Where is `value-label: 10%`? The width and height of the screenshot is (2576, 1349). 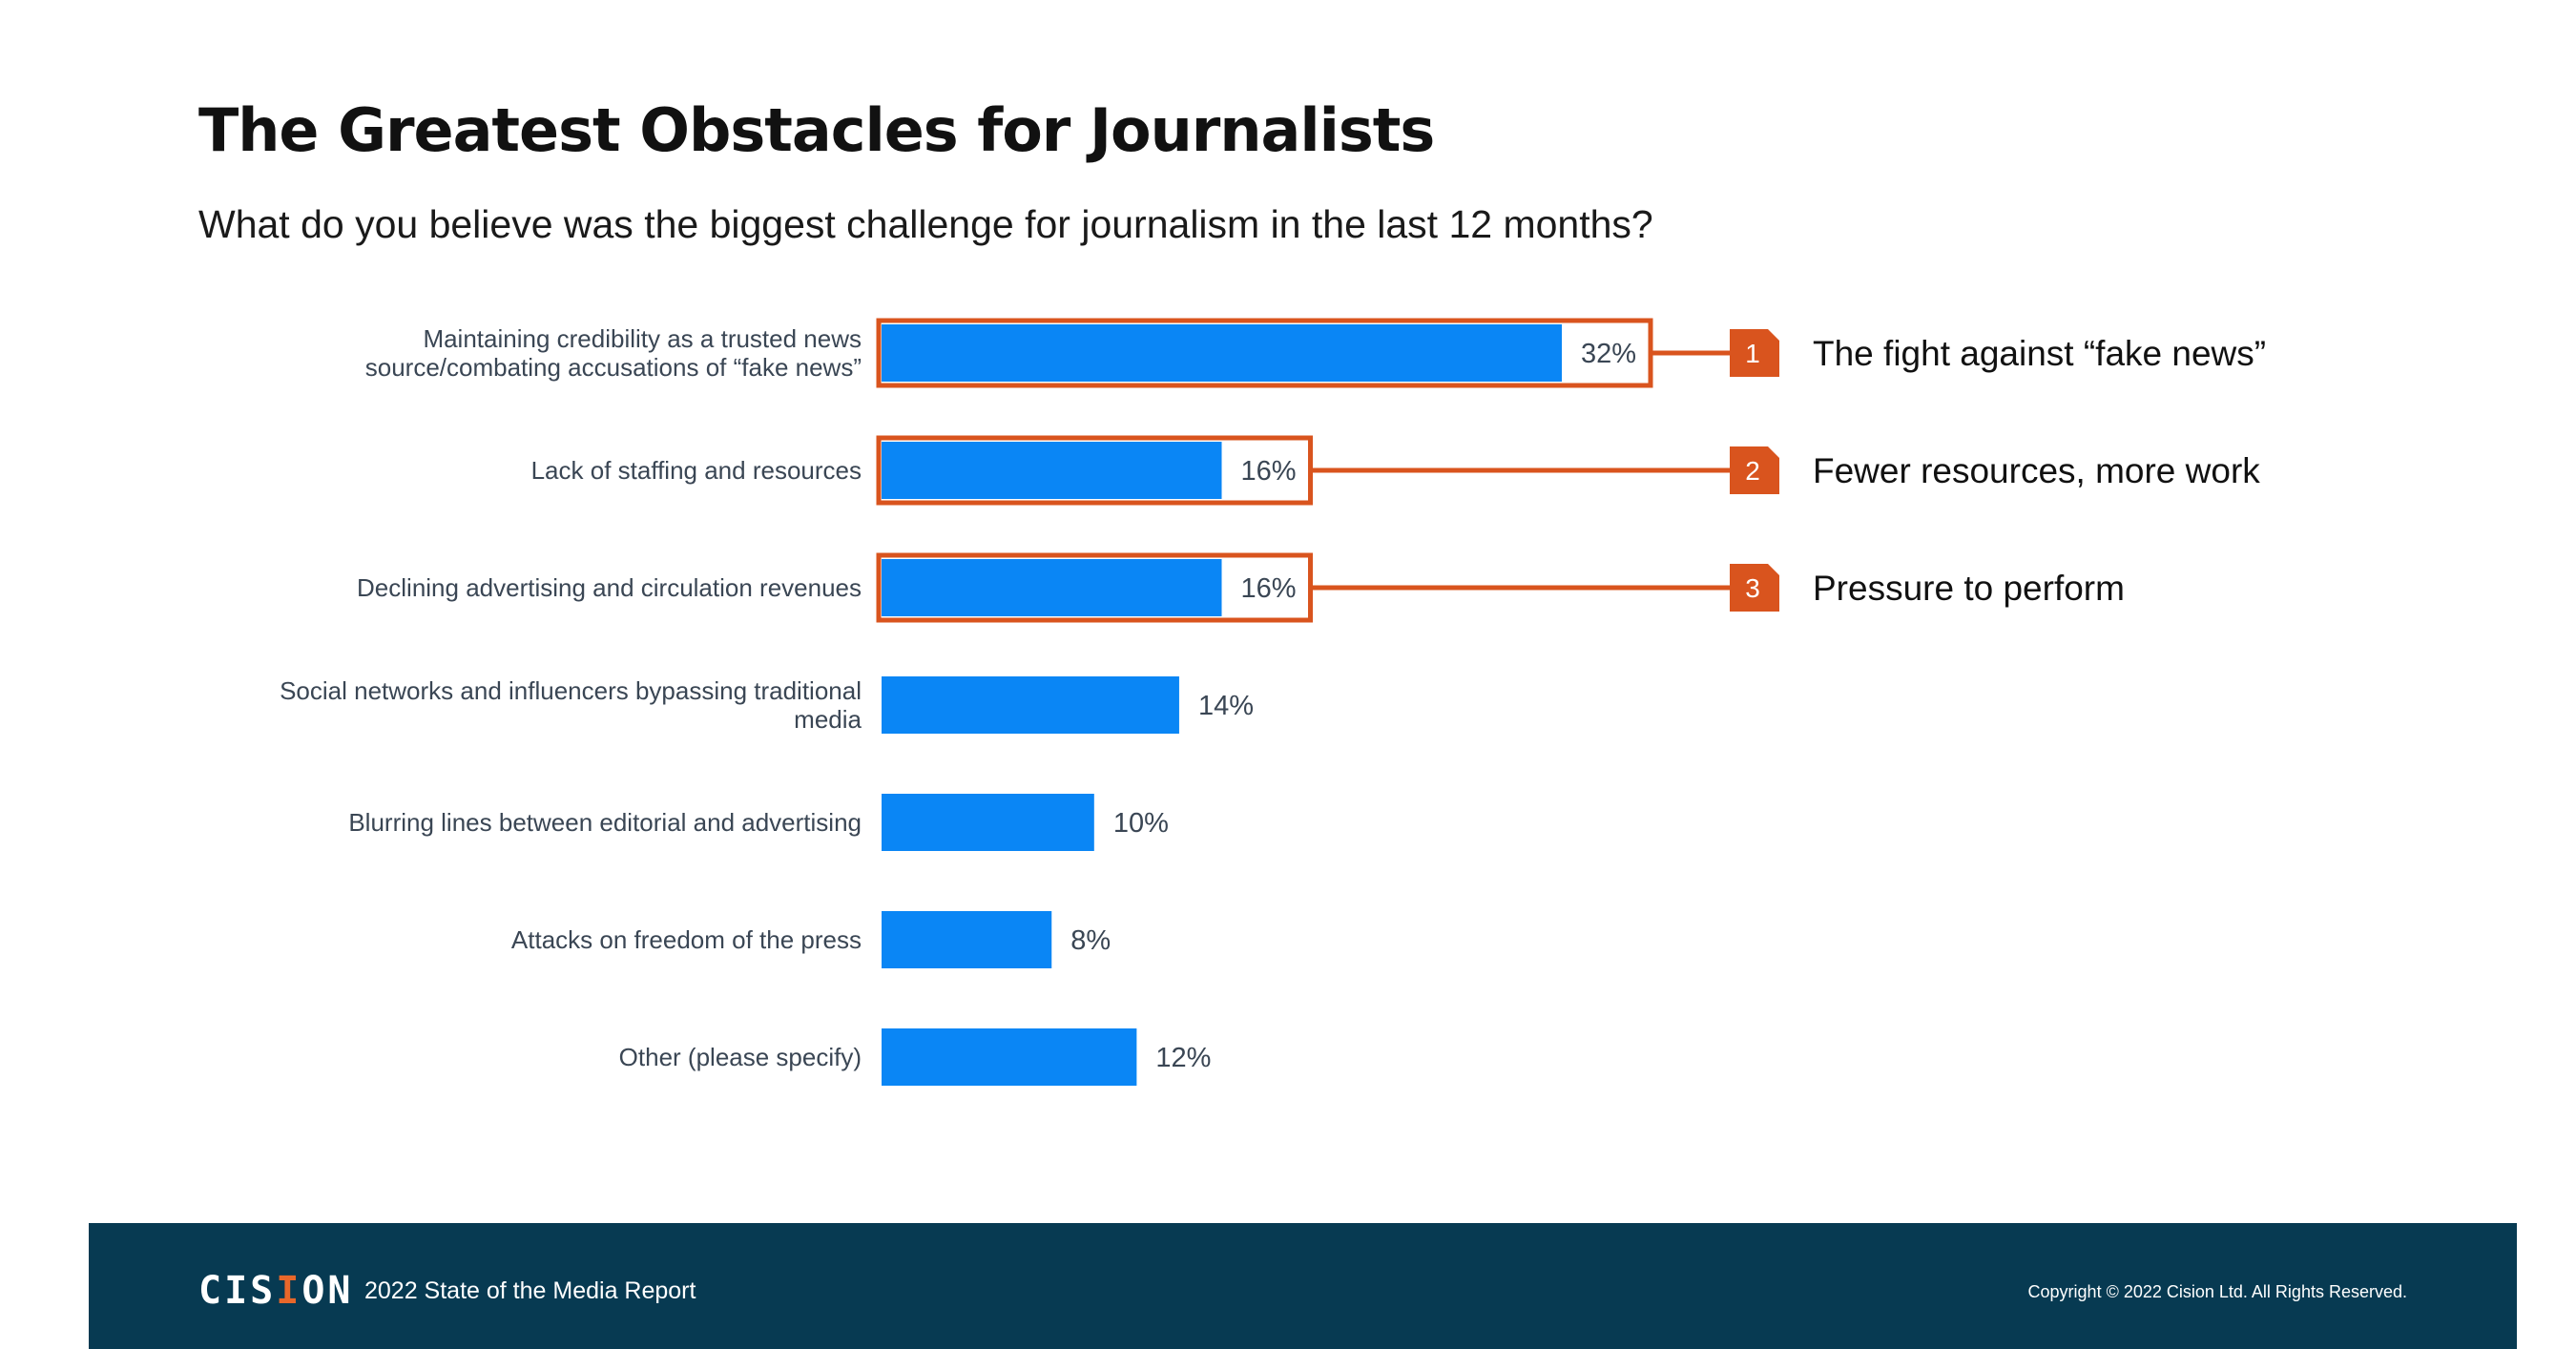 value-label: 10% is located at coordinates (1141, 823).